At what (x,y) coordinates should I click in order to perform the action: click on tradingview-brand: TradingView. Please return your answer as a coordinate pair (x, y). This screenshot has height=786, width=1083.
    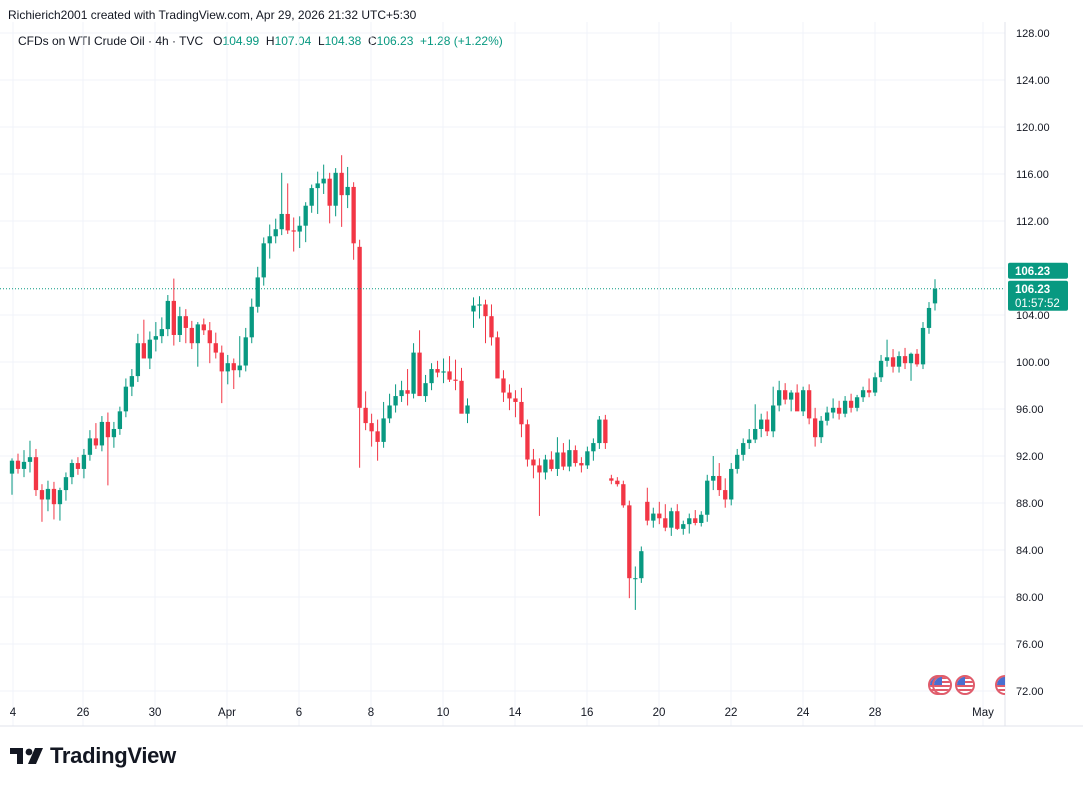
    Looking at the image, I should click on (93, 756).